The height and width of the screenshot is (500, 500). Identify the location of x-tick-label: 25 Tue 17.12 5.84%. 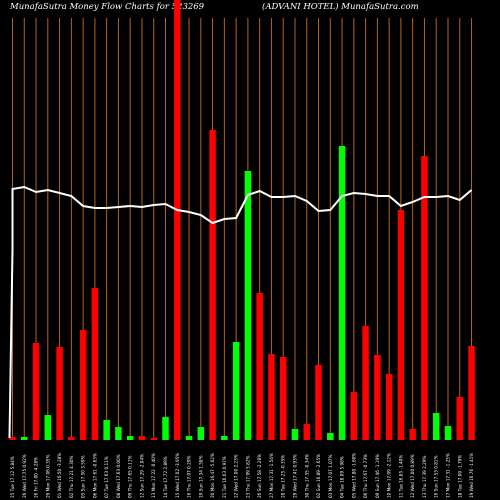
(12, 477).